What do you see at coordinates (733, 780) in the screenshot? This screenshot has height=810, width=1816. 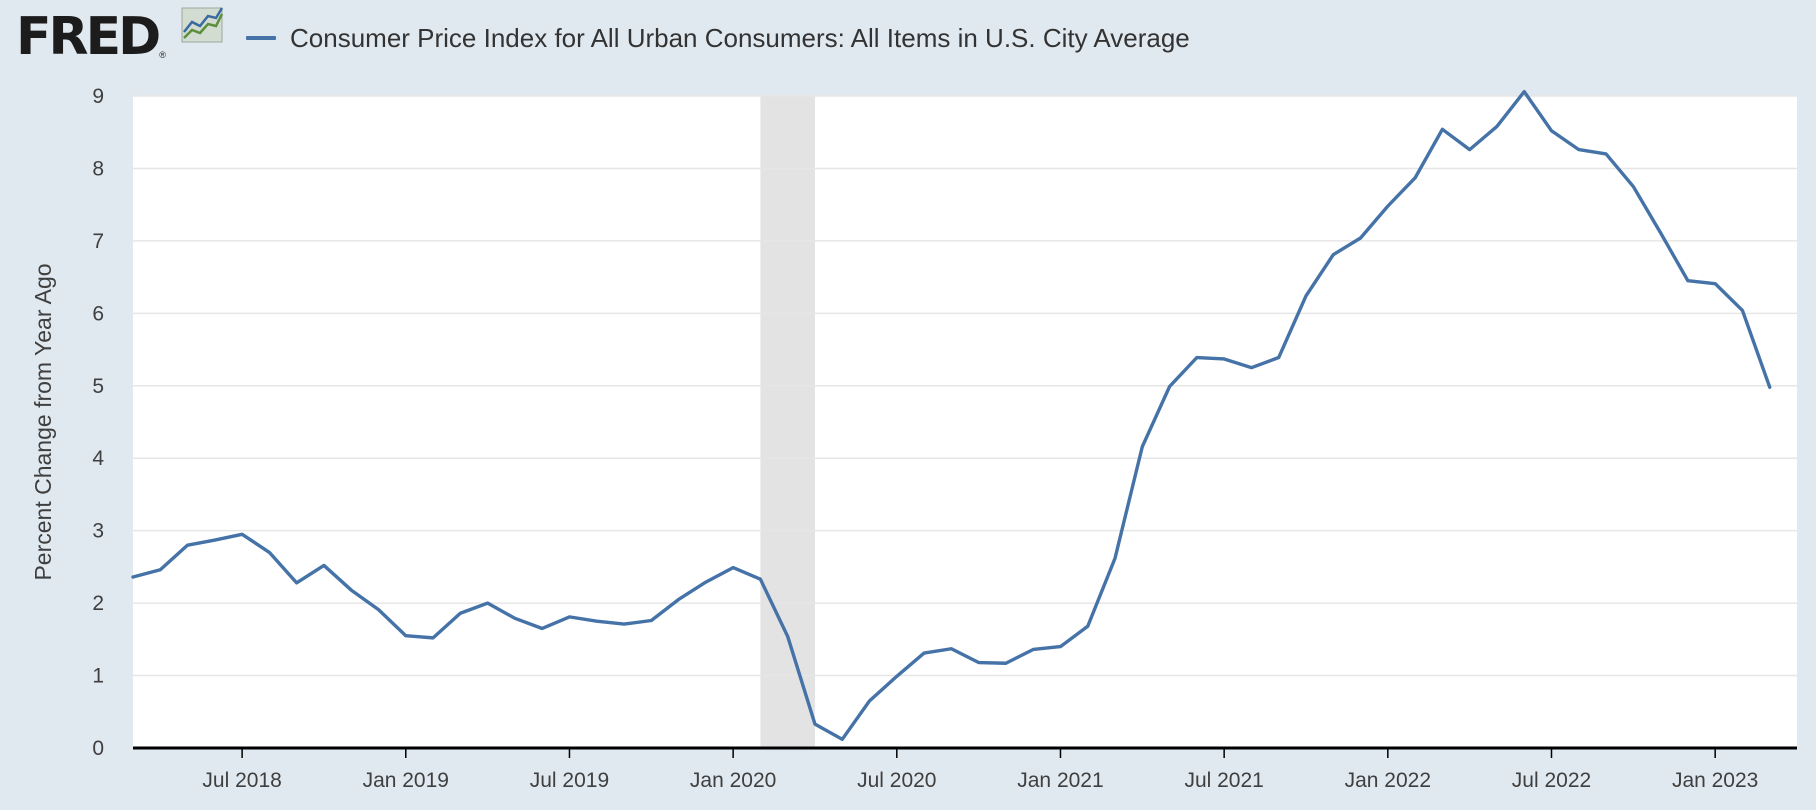 I see `x-tick-label: Jan 2020` at bounding box center [733, 780].